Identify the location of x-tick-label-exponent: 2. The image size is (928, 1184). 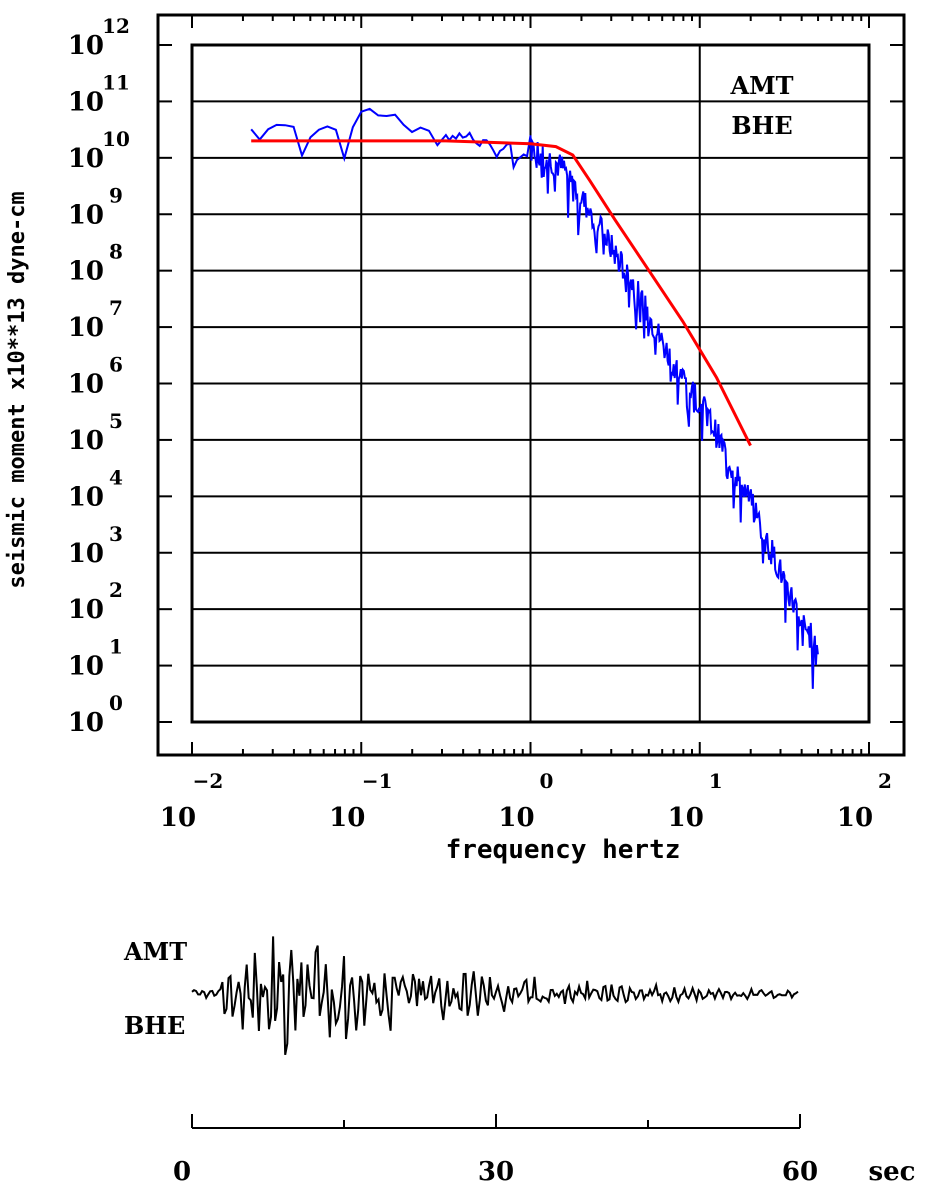
(885, 781).